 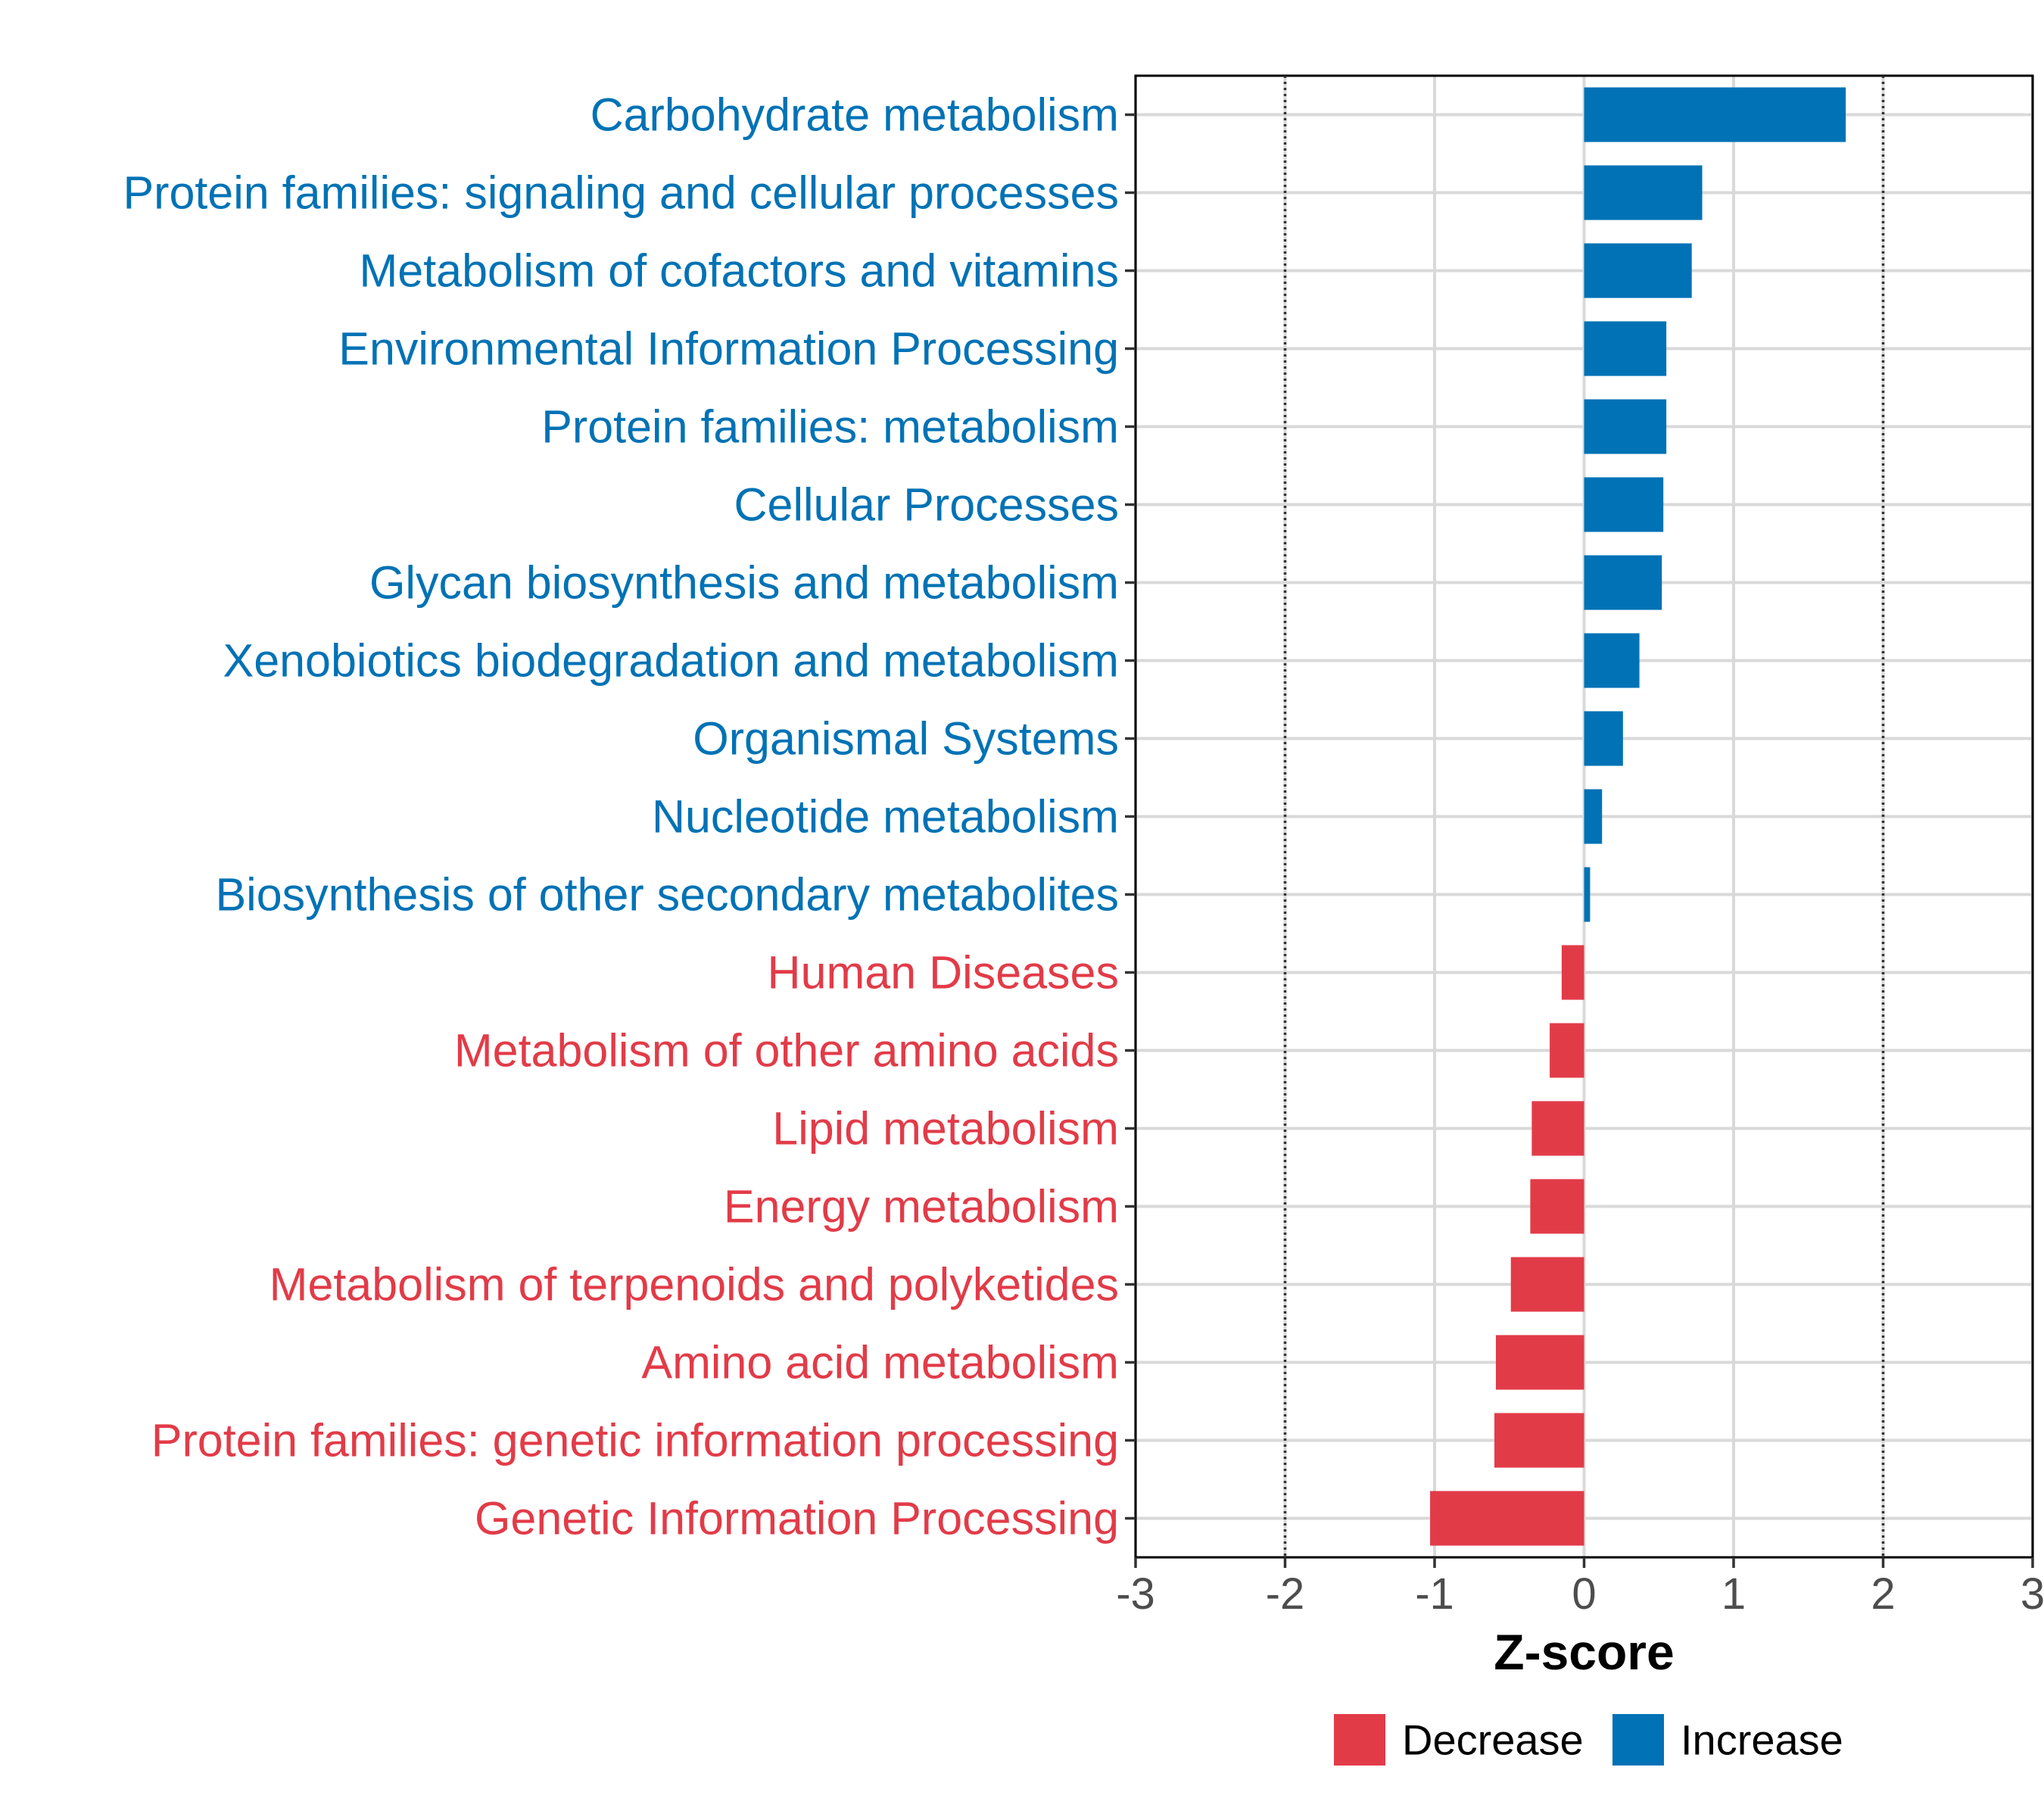 I want to click on category-label: Environmental Information Processing, so click(x=728, y=349).